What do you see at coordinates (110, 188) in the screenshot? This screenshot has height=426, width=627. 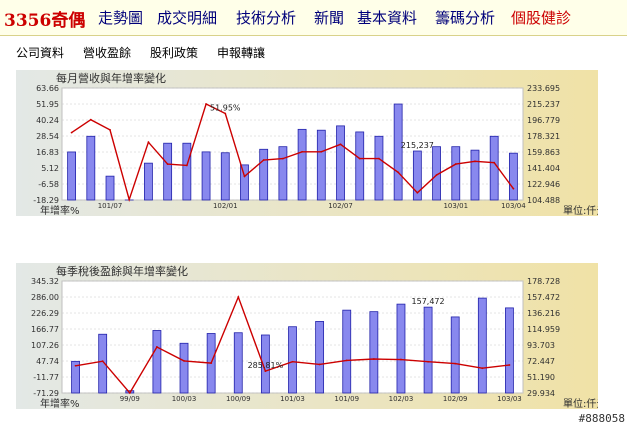 I see `bar-101/07` at bounding box center [110, 188].